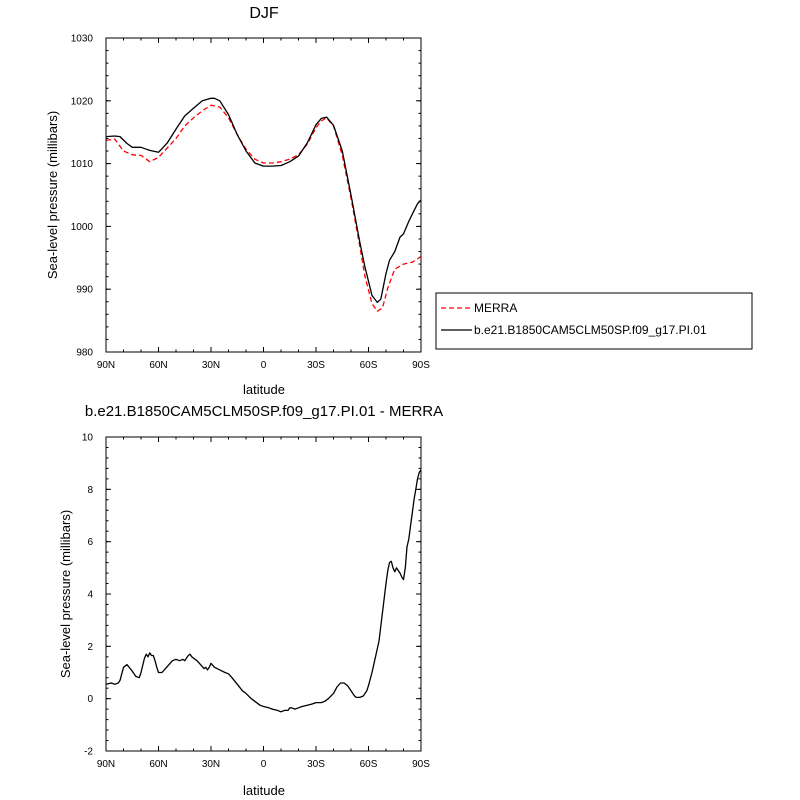 This screenshot has width=800, height=800. Describe the element at coordinates (264, 13) in the screenshot. I see `top-panel-title: DJF` at that location.